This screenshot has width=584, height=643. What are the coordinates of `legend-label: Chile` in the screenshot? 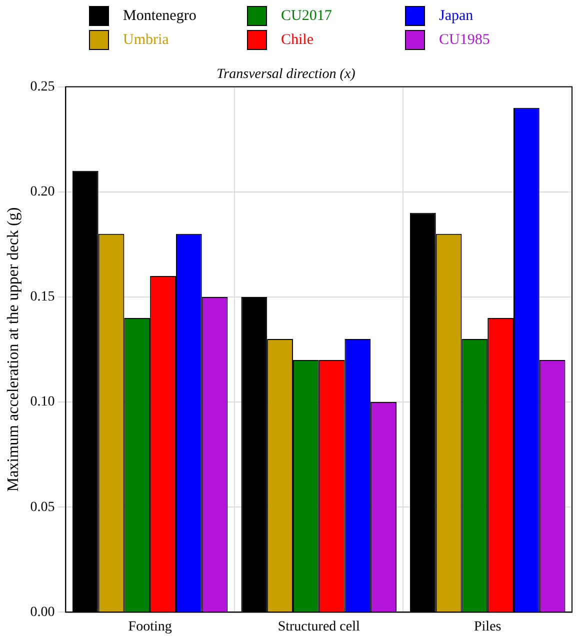 It's located at (297, 40).